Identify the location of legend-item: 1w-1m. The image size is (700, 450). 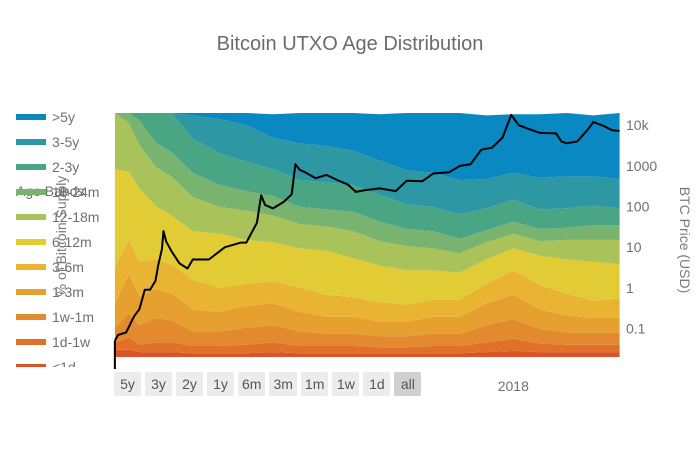
(55, 317).